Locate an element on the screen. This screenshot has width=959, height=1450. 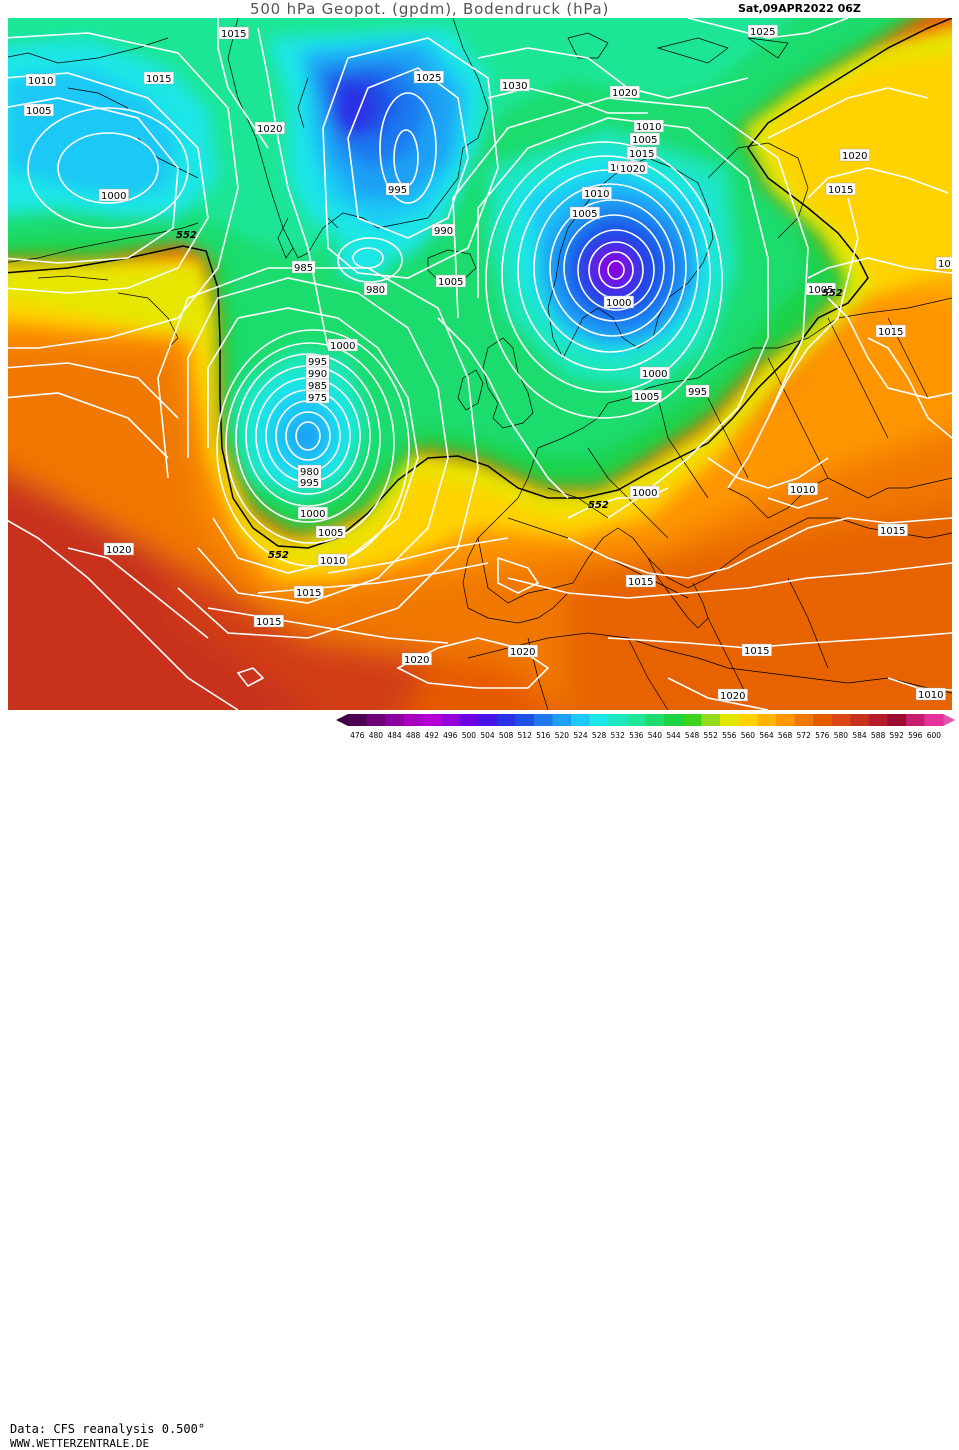
colorbar-under-arrow is located at coordinates (342, 720).